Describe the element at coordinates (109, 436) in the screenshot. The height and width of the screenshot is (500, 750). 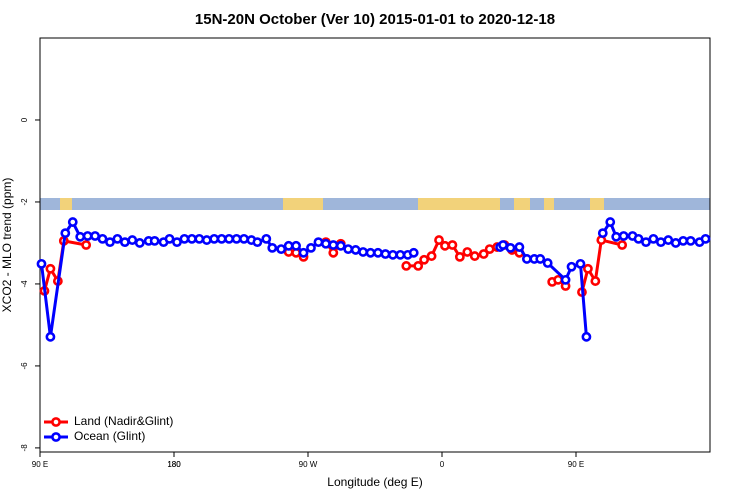
I see `legend-label: Ocean (Glint)` at that location.